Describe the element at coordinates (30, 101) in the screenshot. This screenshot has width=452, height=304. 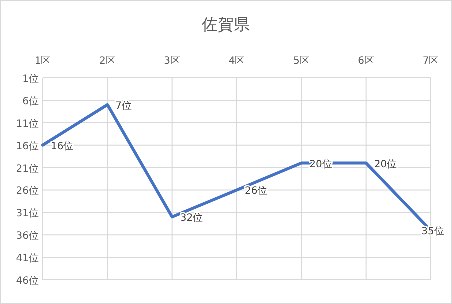
I see `y-tick-label: 6位` at that location.